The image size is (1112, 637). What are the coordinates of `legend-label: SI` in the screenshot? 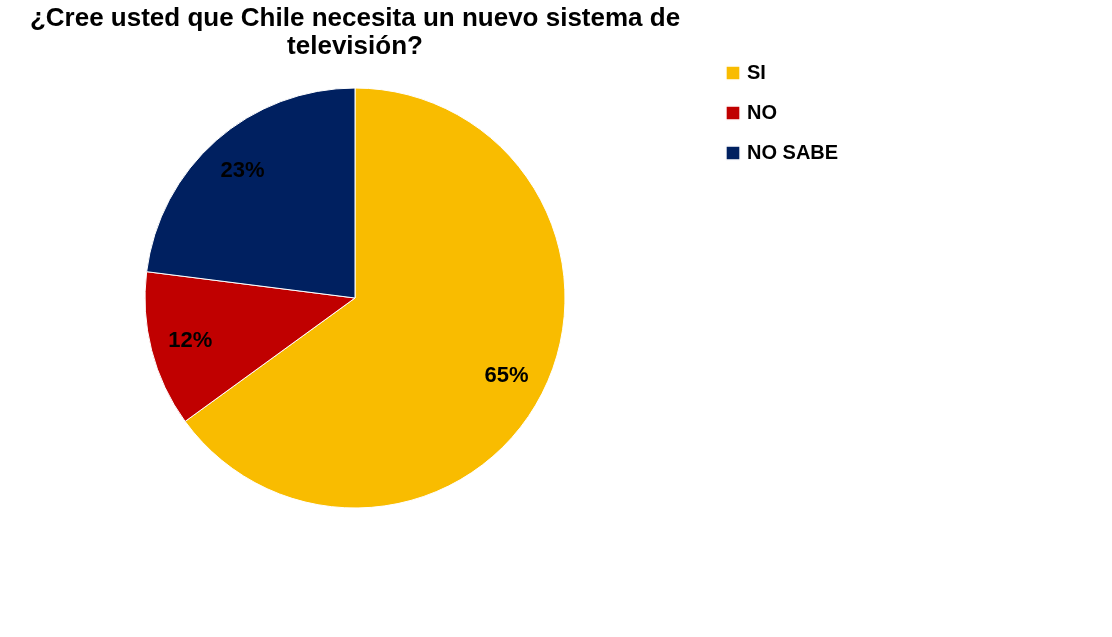 It's located at (756, 72).